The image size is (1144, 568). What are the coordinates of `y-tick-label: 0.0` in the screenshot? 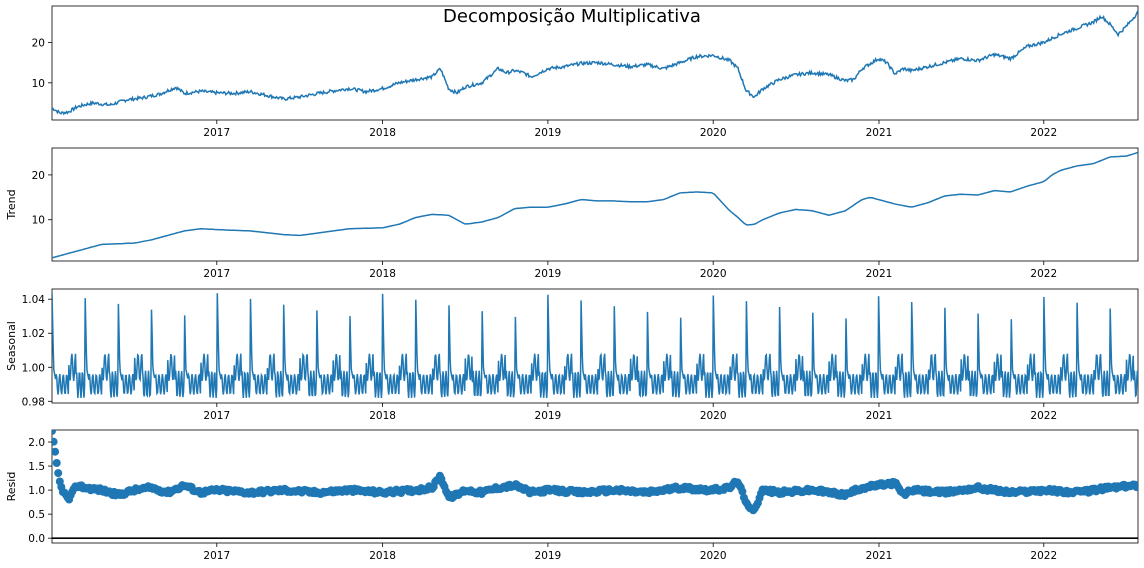 It's located at (36, 539).